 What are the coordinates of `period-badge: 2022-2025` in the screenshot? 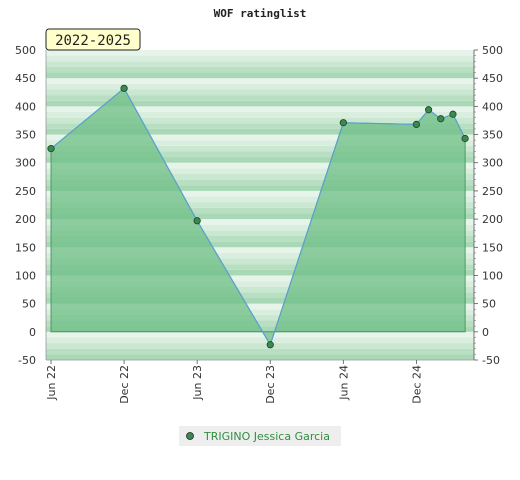 It's located at (93, 39).